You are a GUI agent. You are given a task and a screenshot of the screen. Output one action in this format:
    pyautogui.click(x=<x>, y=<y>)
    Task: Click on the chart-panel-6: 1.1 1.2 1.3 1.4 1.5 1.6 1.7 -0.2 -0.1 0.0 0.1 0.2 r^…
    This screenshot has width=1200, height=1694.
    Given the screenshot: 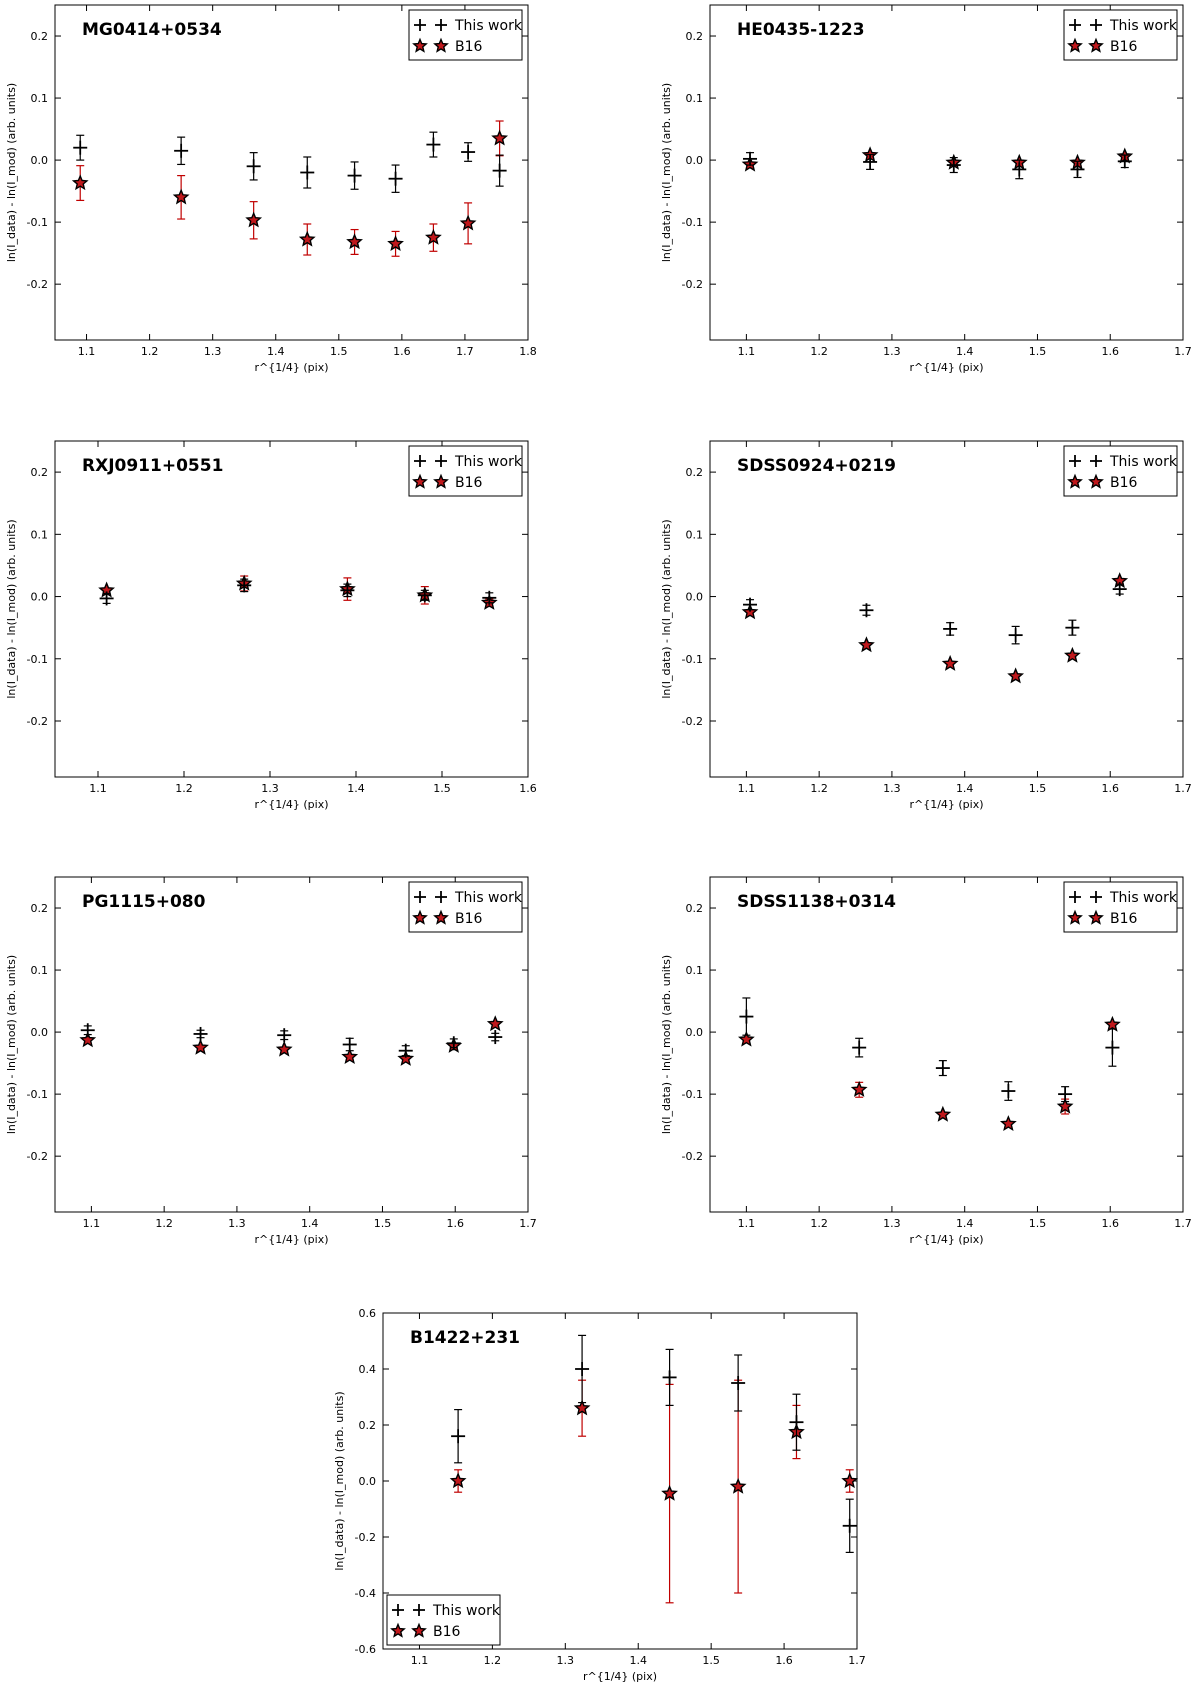 What is the action you would take?
    pyautogui.click(x=926, y=1061)
    